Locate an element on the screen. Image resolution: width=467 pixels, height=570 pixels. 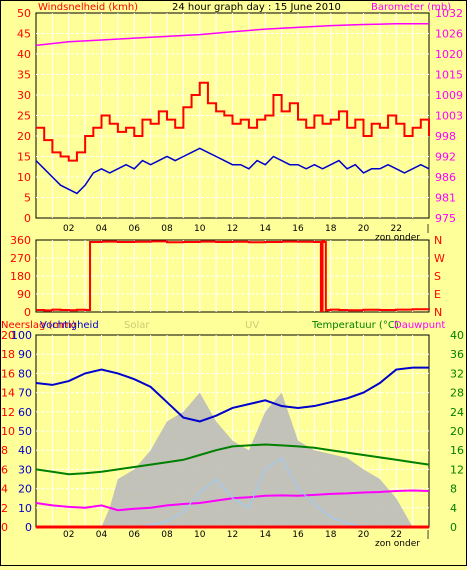
direction-tick-label: 90 is located at coordinates (24, 294).